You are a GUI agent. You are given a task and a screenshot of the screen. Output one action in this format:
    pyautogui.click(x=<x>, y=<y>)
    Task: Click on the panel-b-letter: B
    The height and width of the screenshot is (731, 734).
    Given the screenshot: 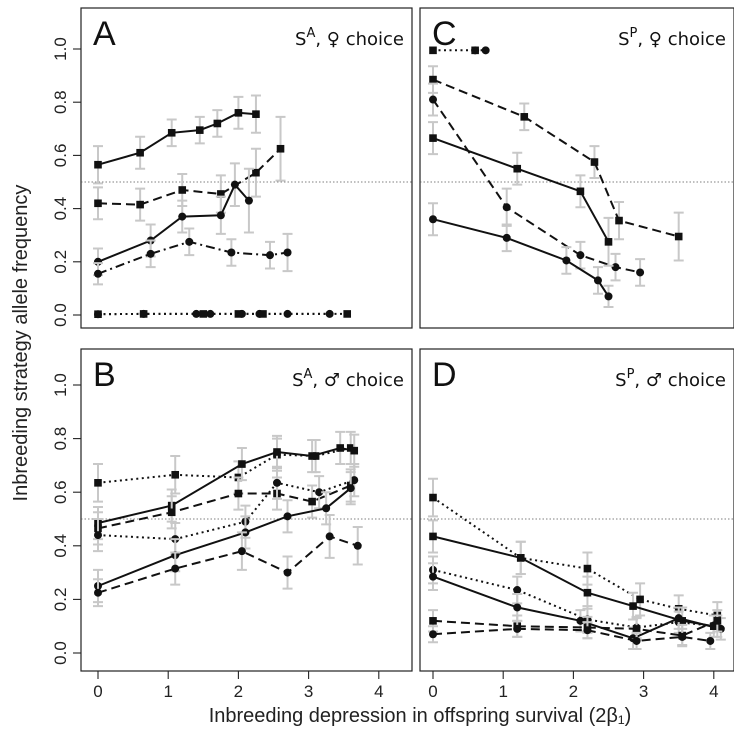 What is the action you would take?
    pyautogui.click(x=104, y=375)
    